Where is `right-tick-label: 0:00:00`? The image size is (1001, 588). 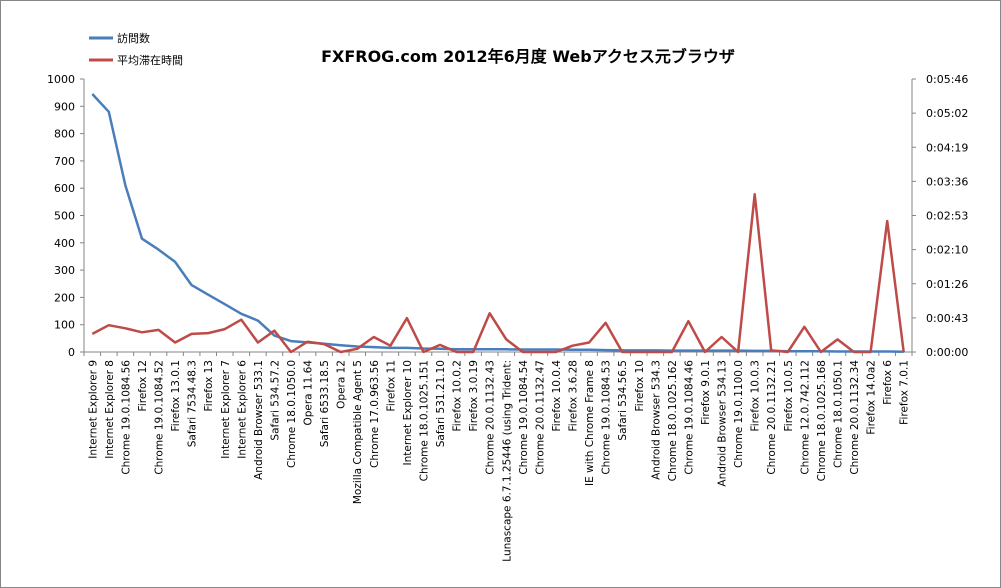 right-tick-label: 0:00:00 is located at coordinates (947, 352).